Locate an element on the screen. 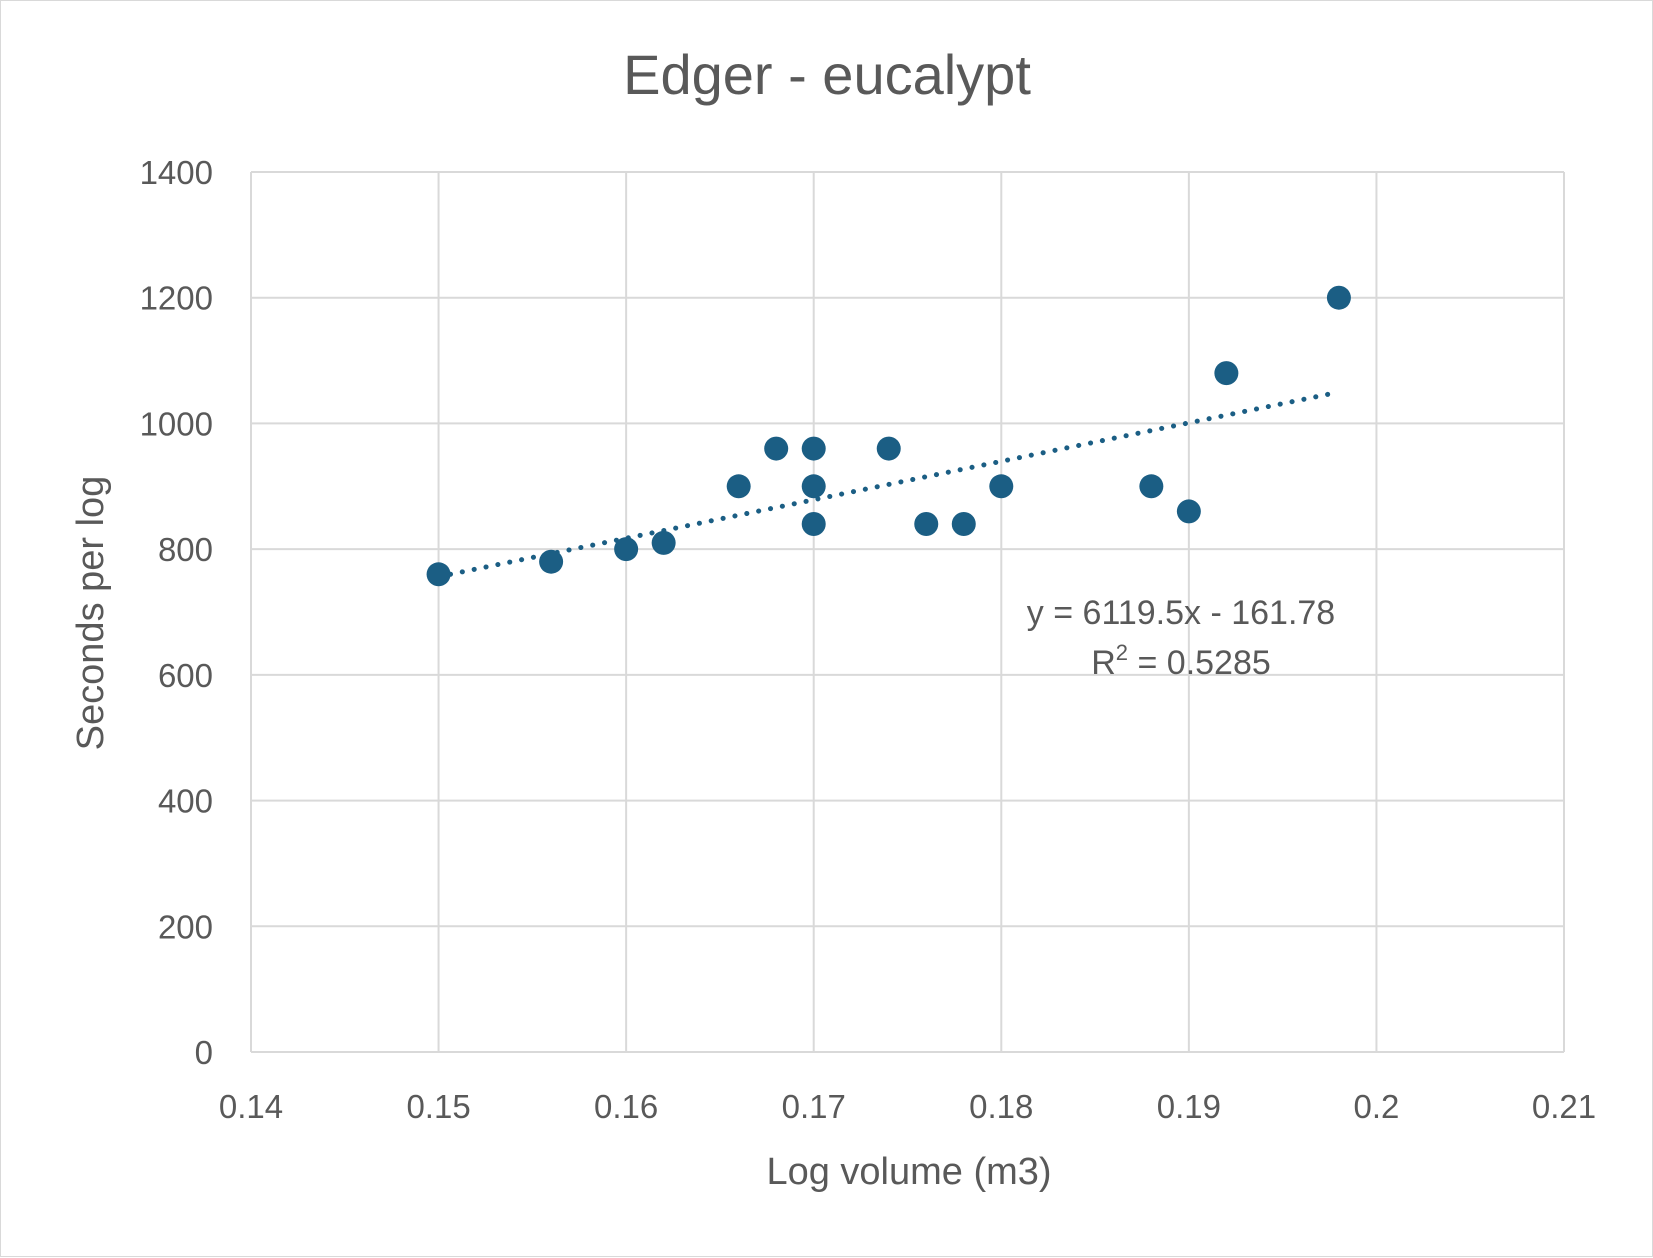 Image resolution: width=1653 pixels, height=1258 pixels. r-squared-prefix: R is located at coordinates (1103, 663).